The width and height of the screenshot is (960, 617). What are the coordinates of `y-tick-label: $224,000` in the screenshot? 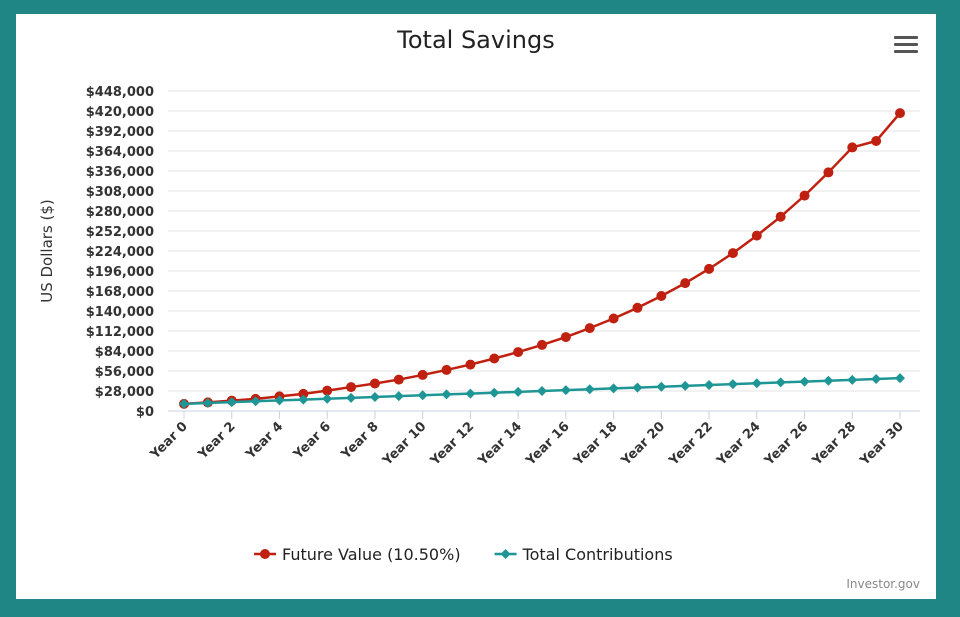 It's located at (120, 252).